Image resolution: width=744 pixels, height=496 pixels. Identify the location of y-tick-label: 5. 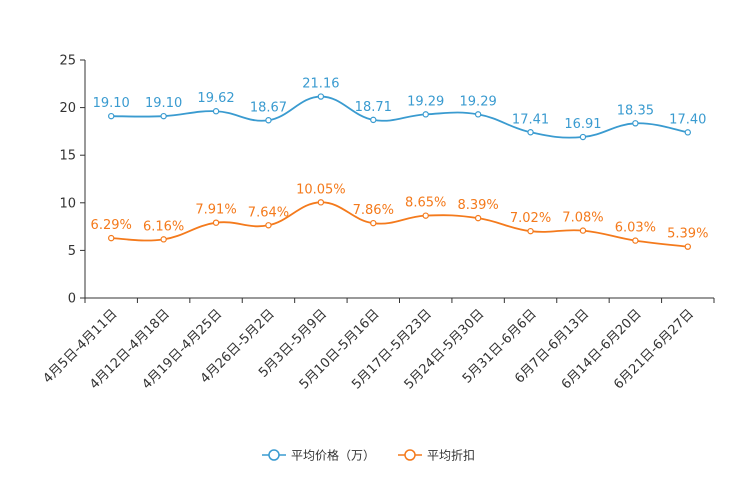
(72, 251).